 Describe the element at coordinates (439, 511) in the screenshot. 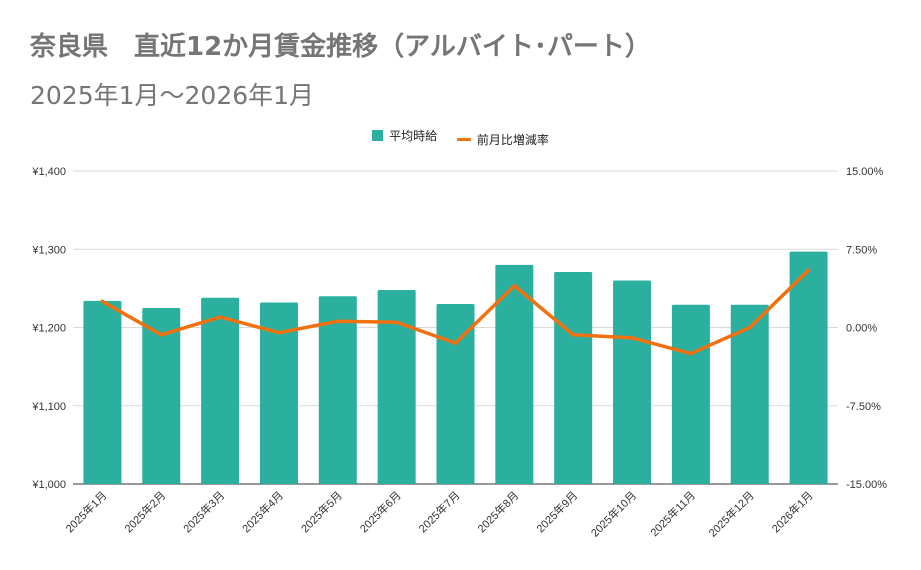

I see `x-tick-label: 2025年7月` at that location.